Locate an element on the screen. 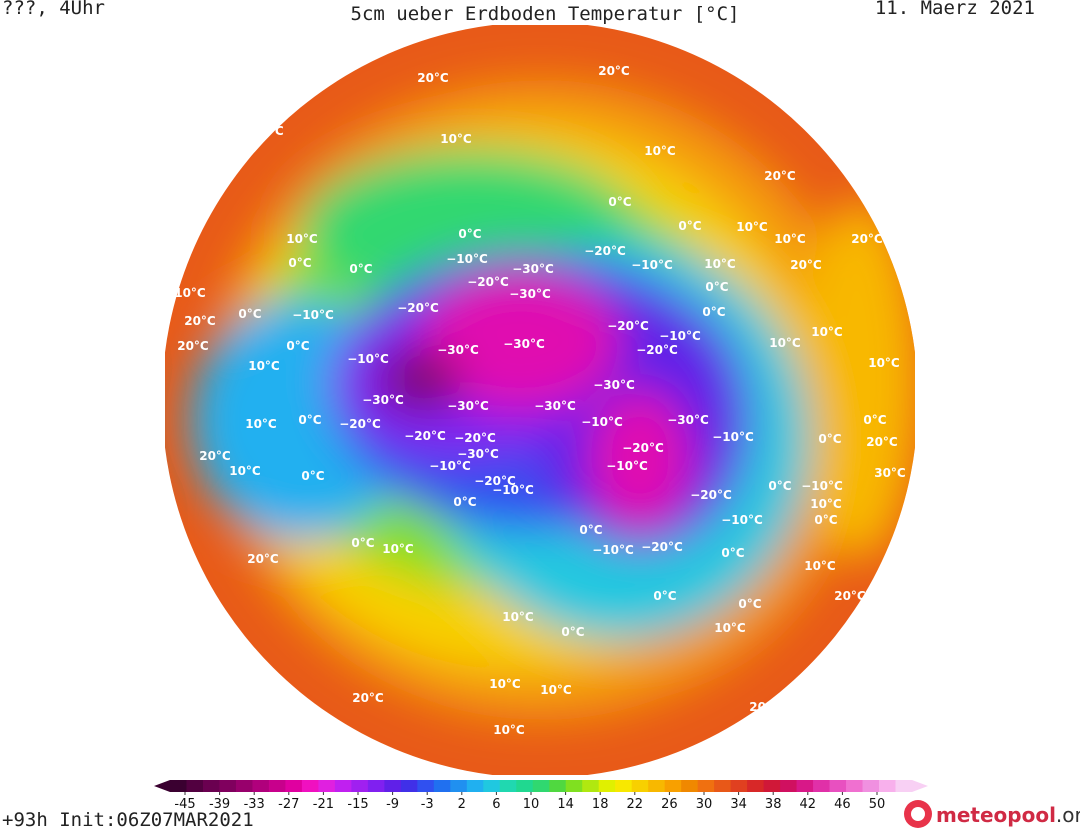 This screenshot has height=833, width=1080. colorbar-tick-label: -3 is located at coordinates (427, 804).